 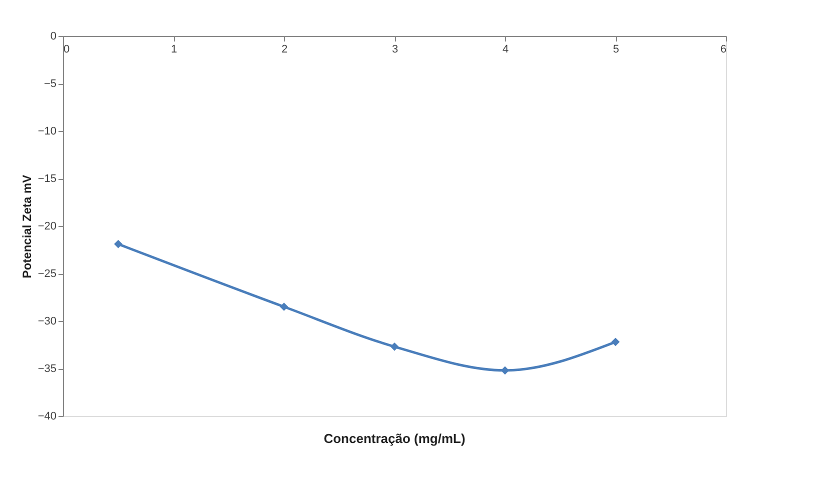 I want to click on x-tick-label: 5, so click(x=616, y=50).